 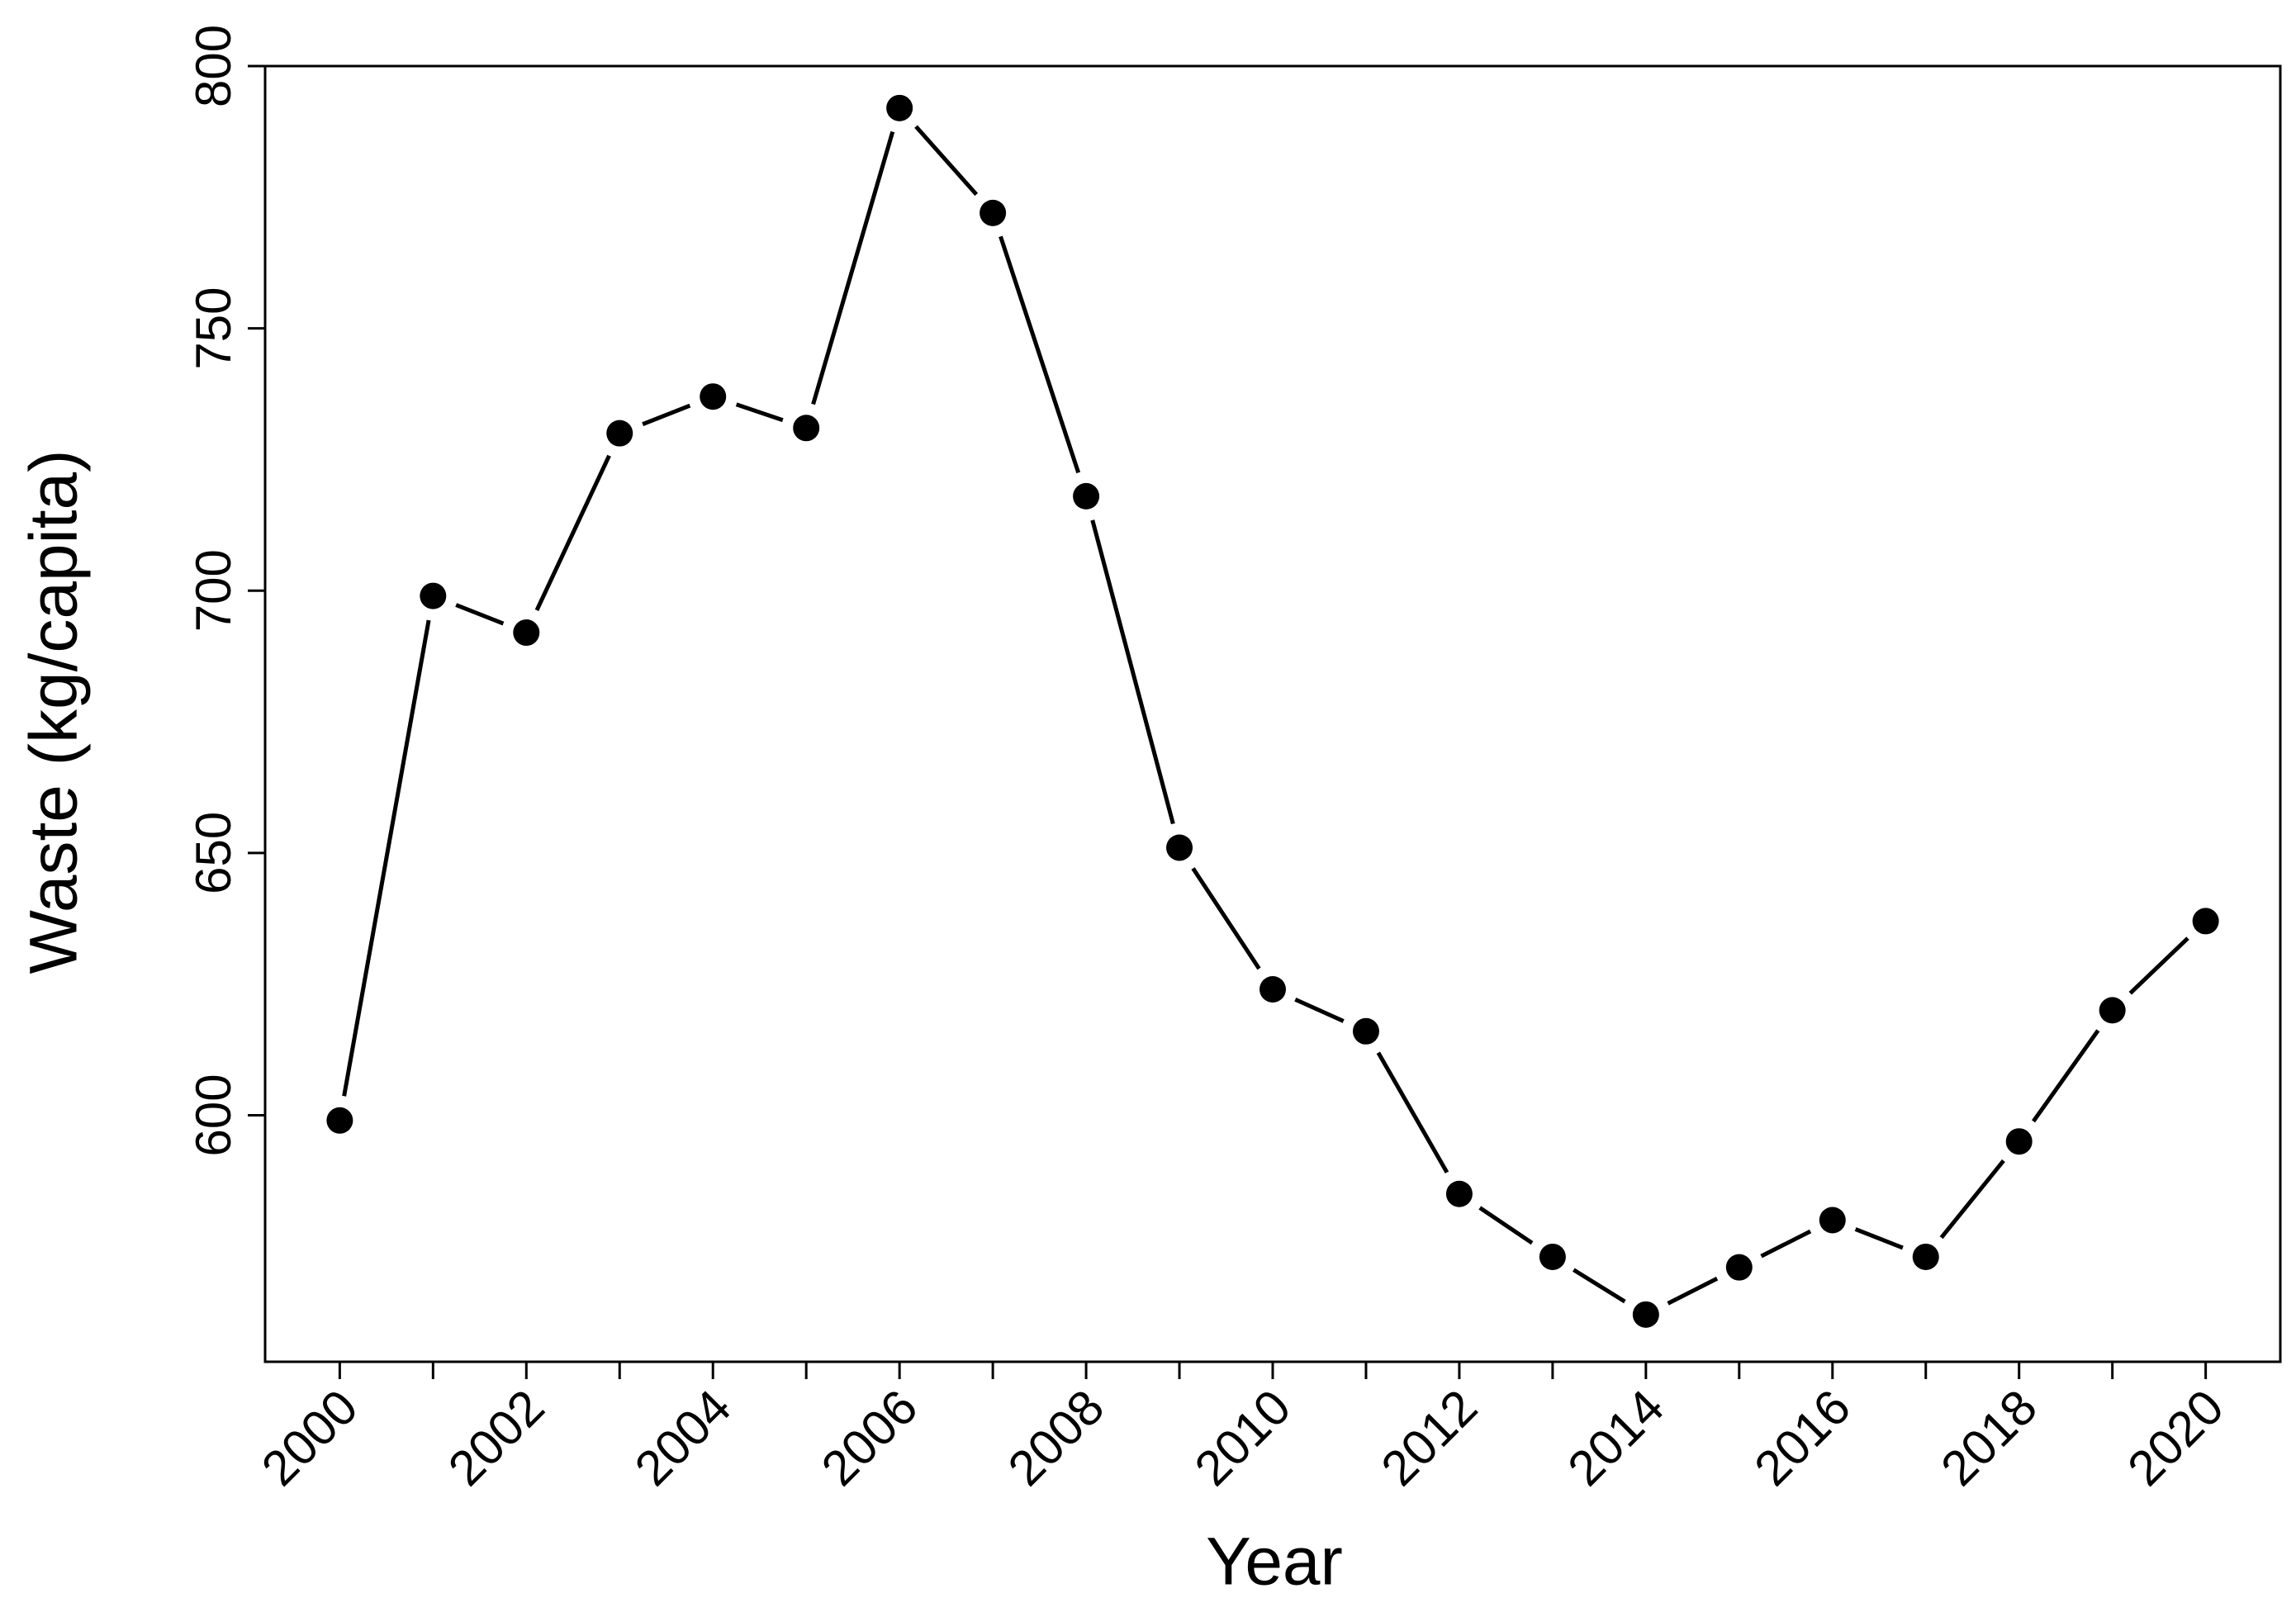 I want to click on y-axis-title: Waste (kg/capita), so click(x=54, y=712).